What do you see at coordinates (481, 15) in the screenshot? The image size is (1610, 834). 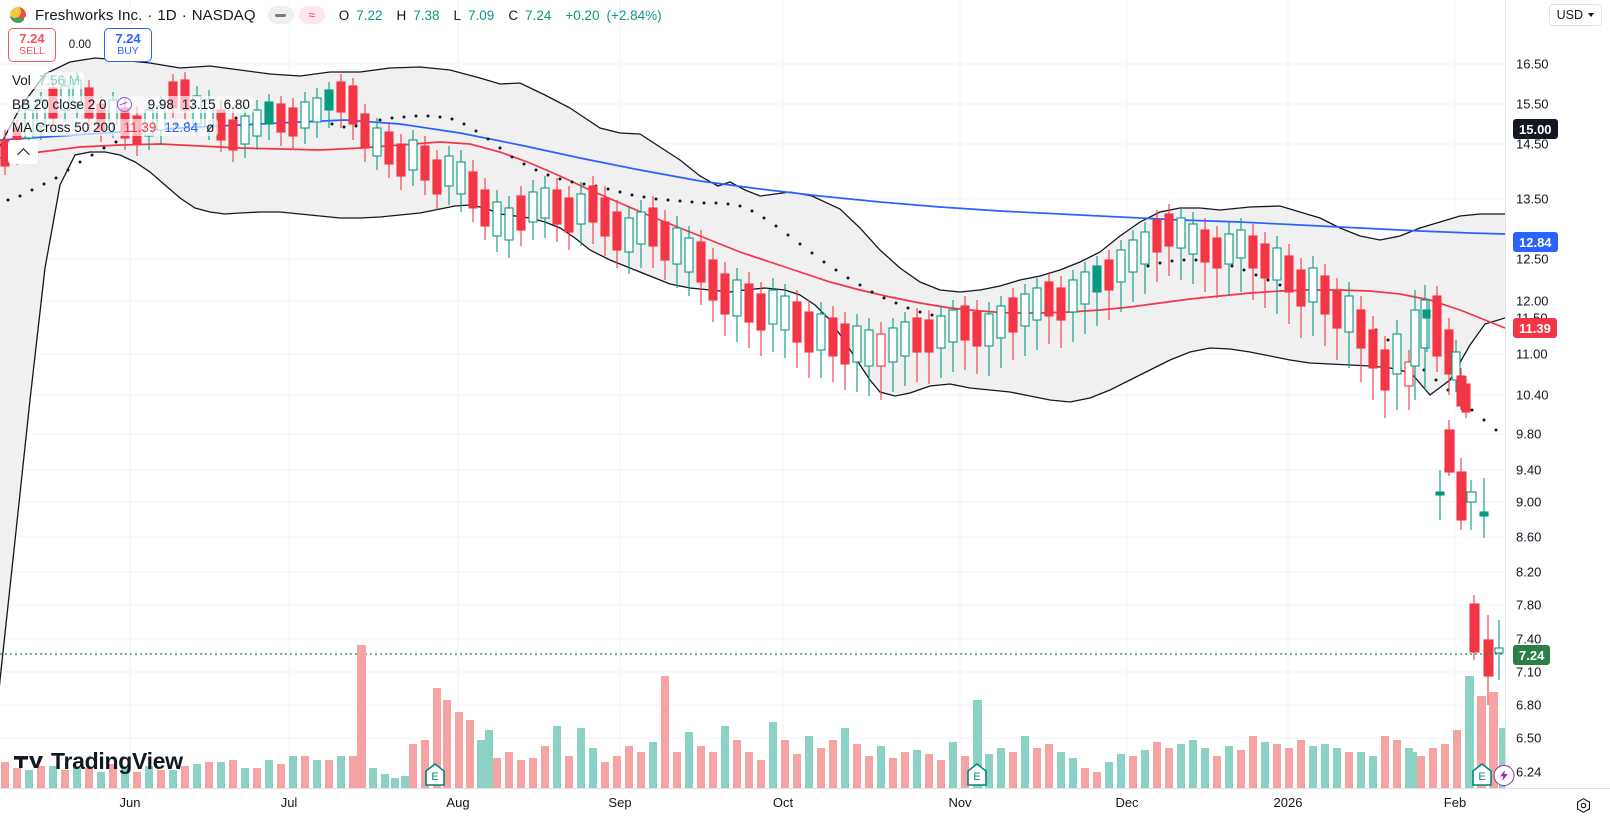 I see `ohlc-l-value: 7.09` at bounding box center [481, 15].